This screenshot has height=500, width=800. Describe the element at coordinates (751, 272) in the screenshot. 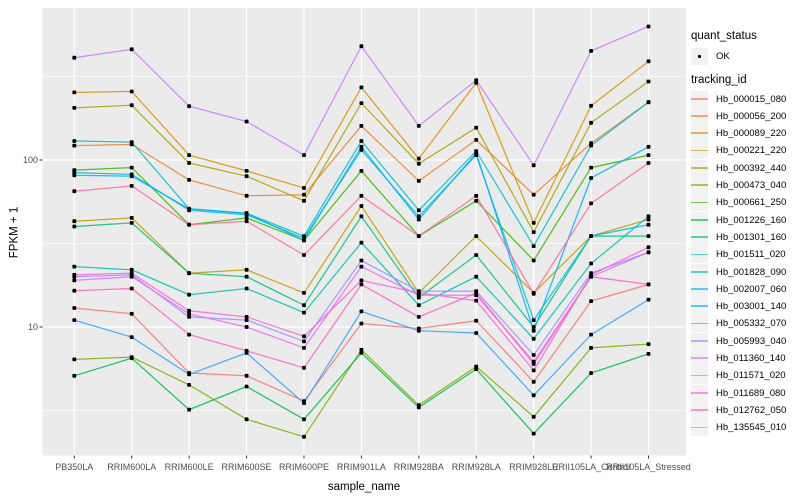

I see `legend-label: Hb_001828_090` at that location.